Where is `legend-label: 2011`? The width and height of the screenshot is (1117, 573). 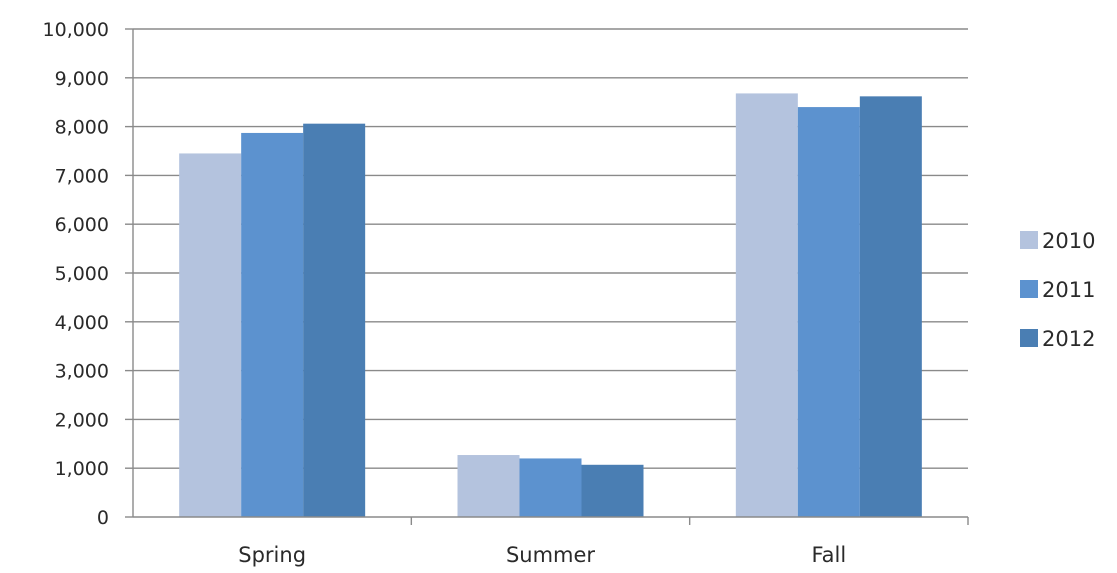
legend-label: 2011 is located at coordinates (1068, 290).